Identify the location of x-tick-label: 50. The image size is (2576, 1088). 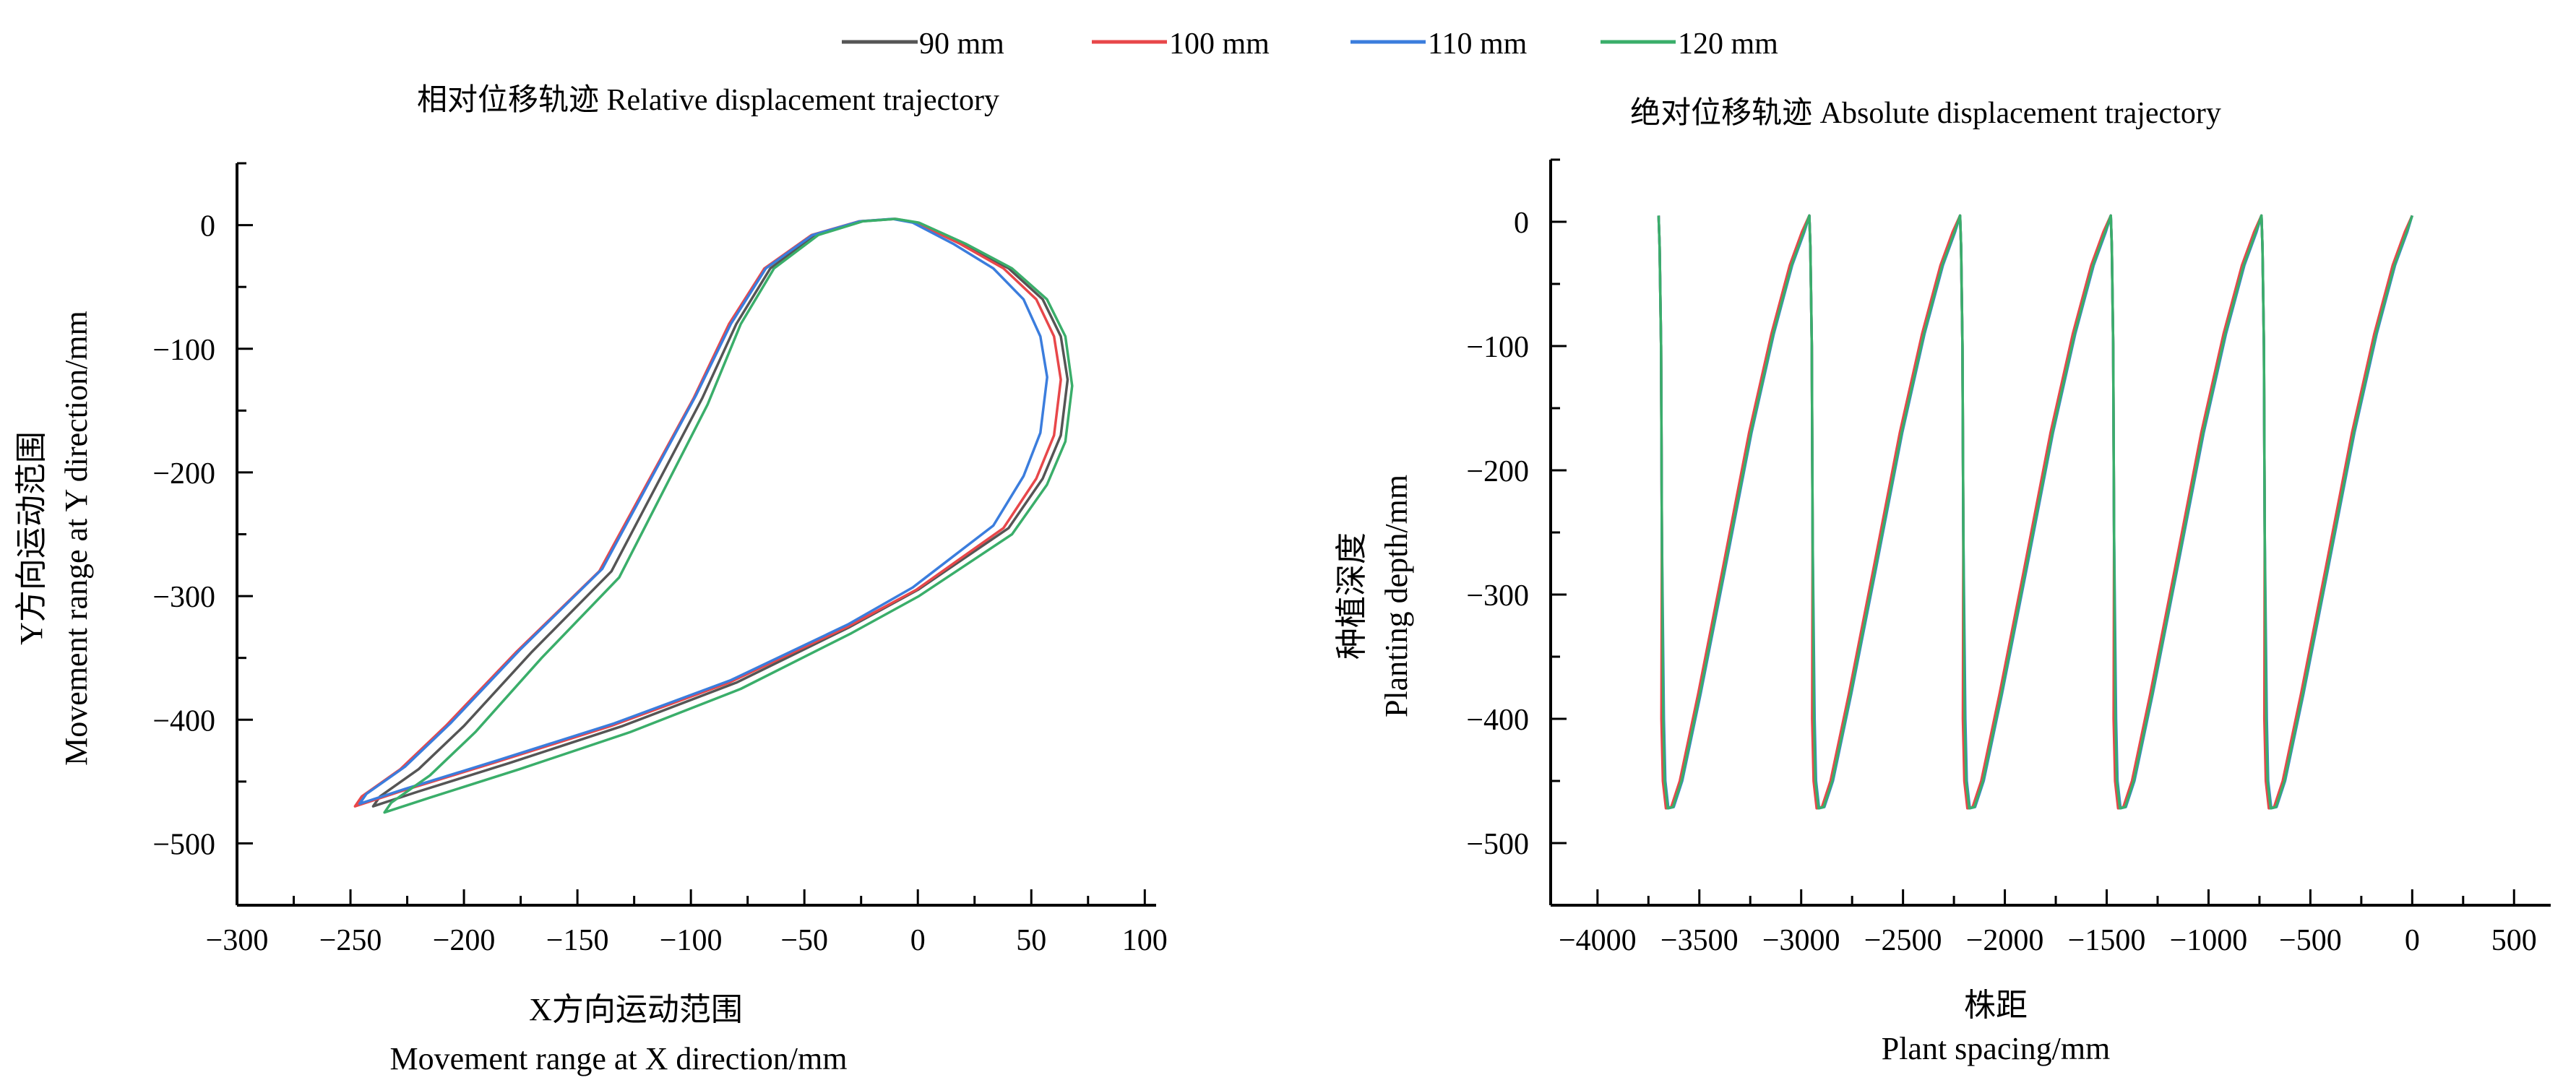
(1031, 941).